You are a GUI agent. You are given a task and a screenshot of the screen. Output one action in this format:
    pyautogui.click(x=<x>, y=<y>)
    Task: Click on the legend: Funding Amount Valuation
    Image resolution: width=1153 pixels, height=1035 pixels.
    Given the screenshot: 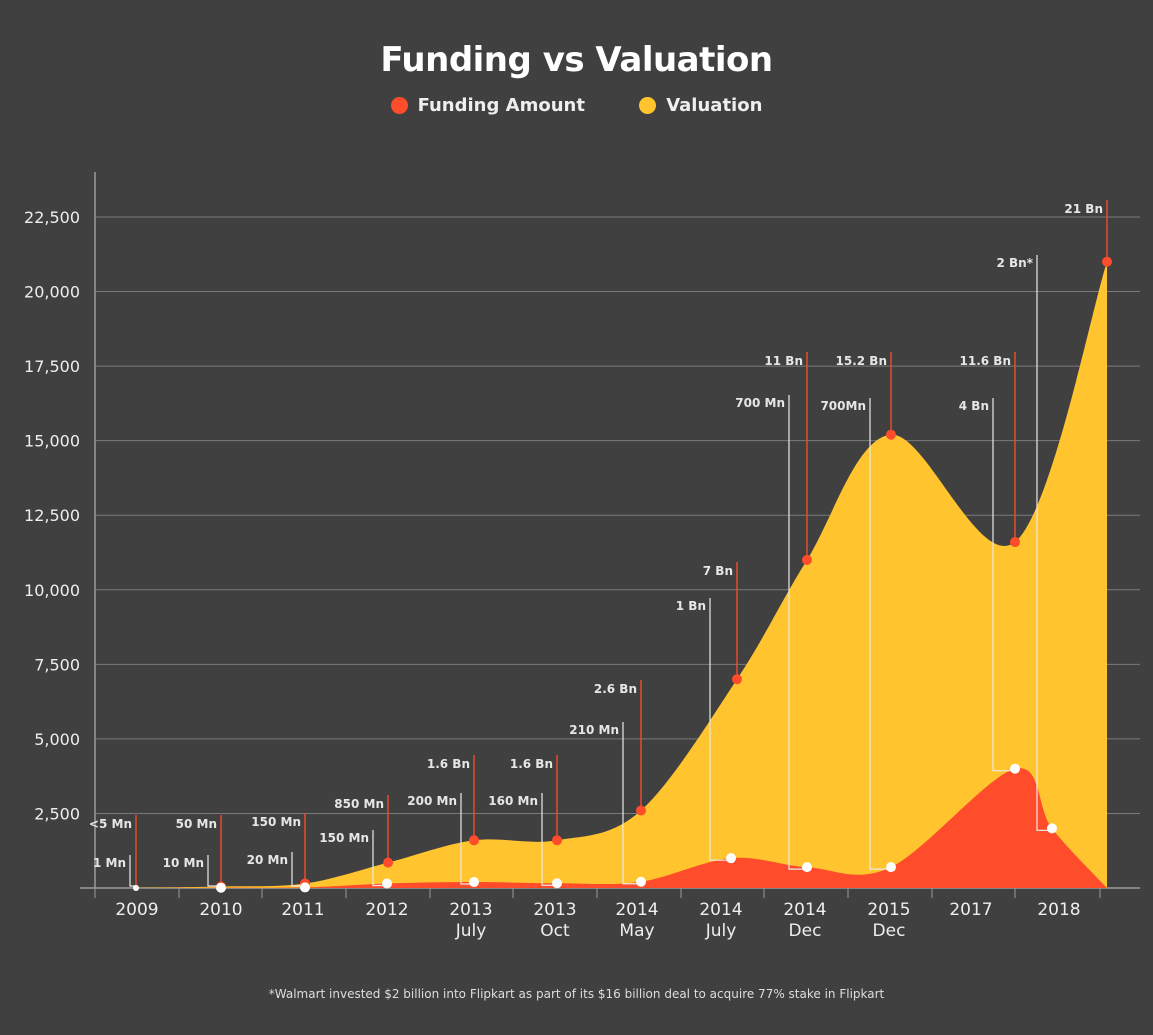 What is the action you would take?
    pyautogui.click(x=576, y=107)
    